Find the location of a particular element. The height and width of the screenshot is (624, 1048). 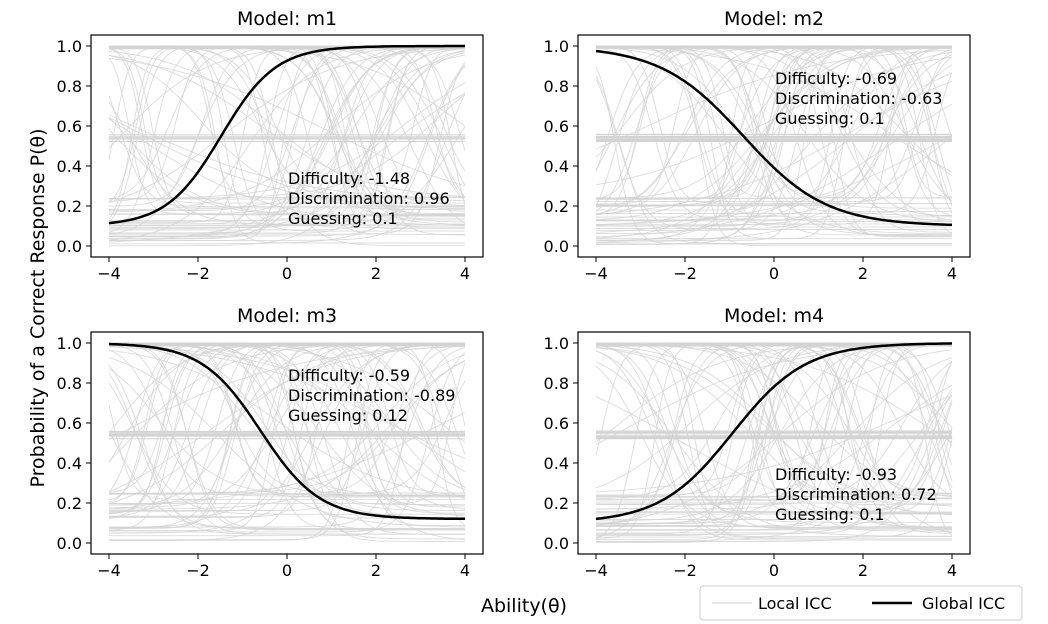

y-tick-label: 0.0 is located at coordinates (69, 543).